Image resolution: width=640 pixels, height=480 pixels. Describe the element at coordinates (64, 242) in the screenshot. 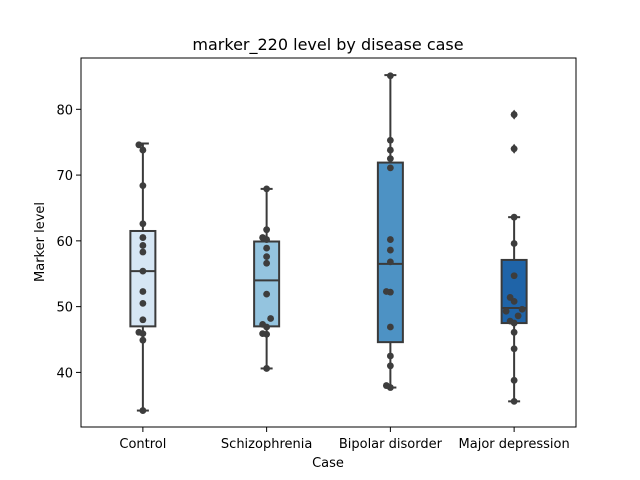

I see `y-tick-label: 60` at that location.